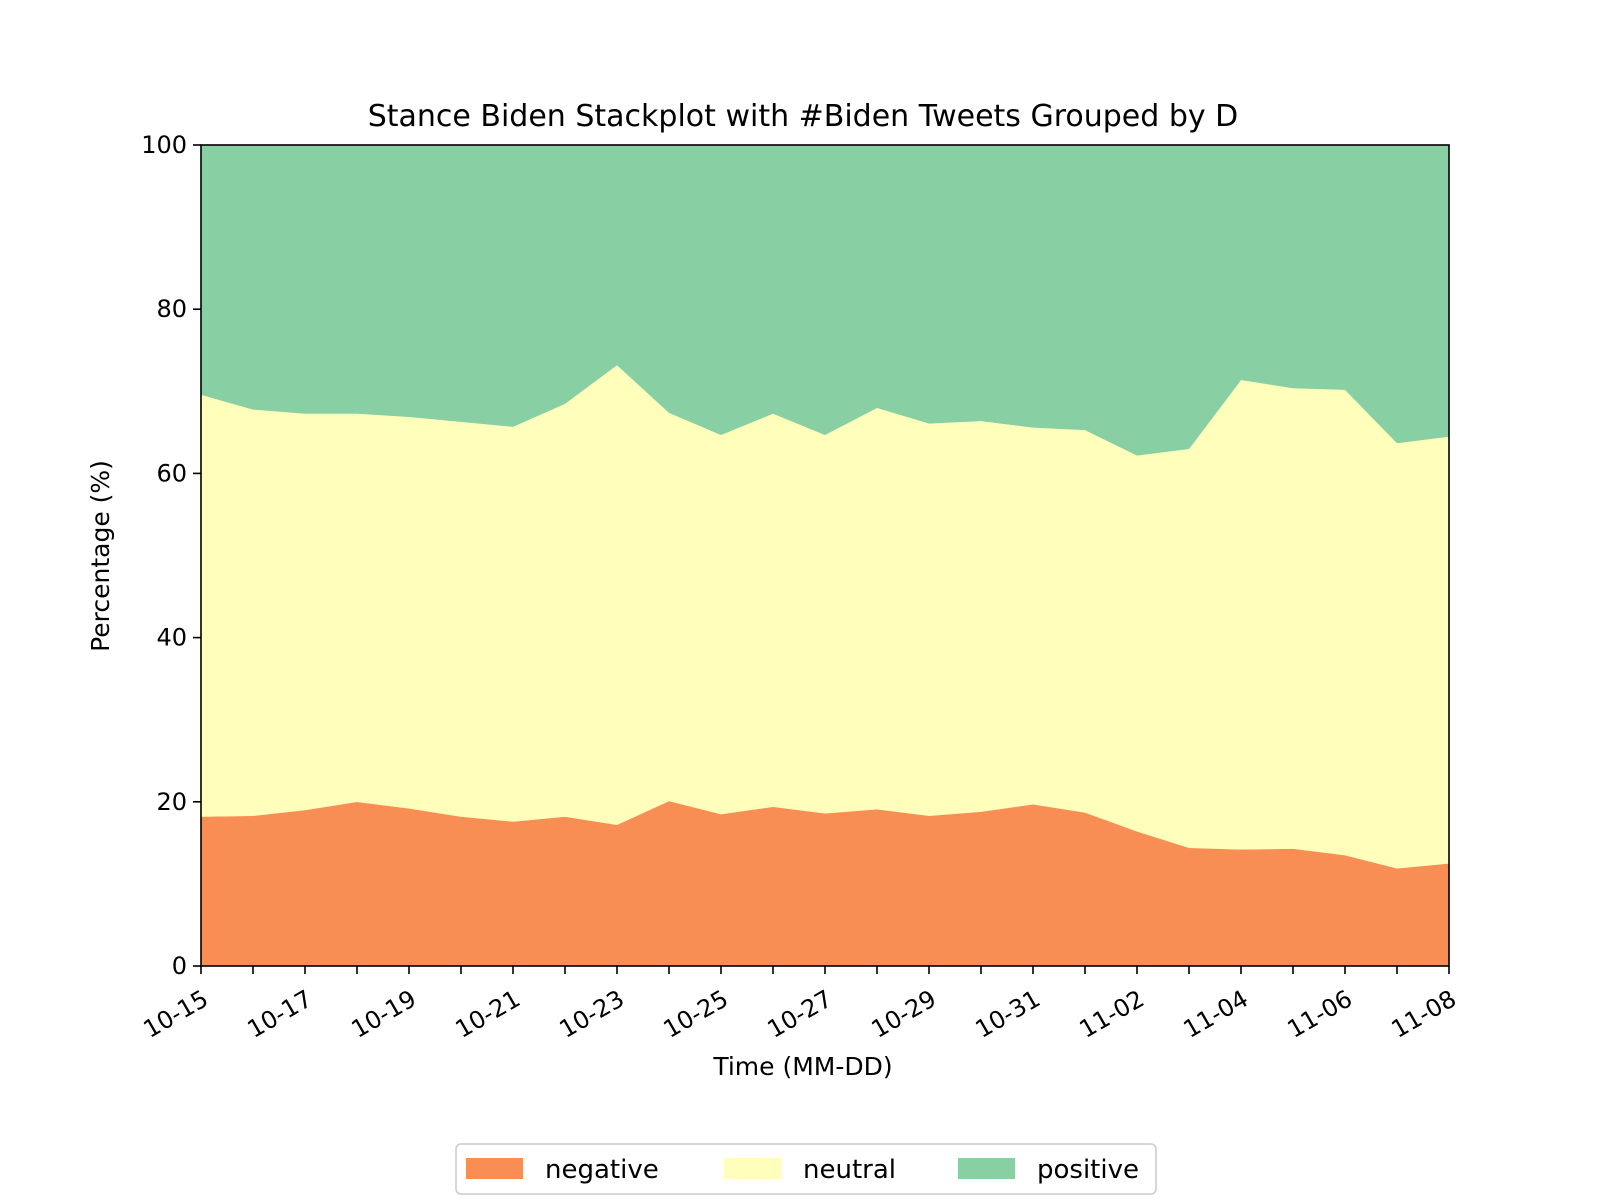 The width and height of the screenshot is (1600, 1200). Describe the element at coordinates (800, 1014) in the screenshot. I see `x-tick-label: 10-27` at that location.